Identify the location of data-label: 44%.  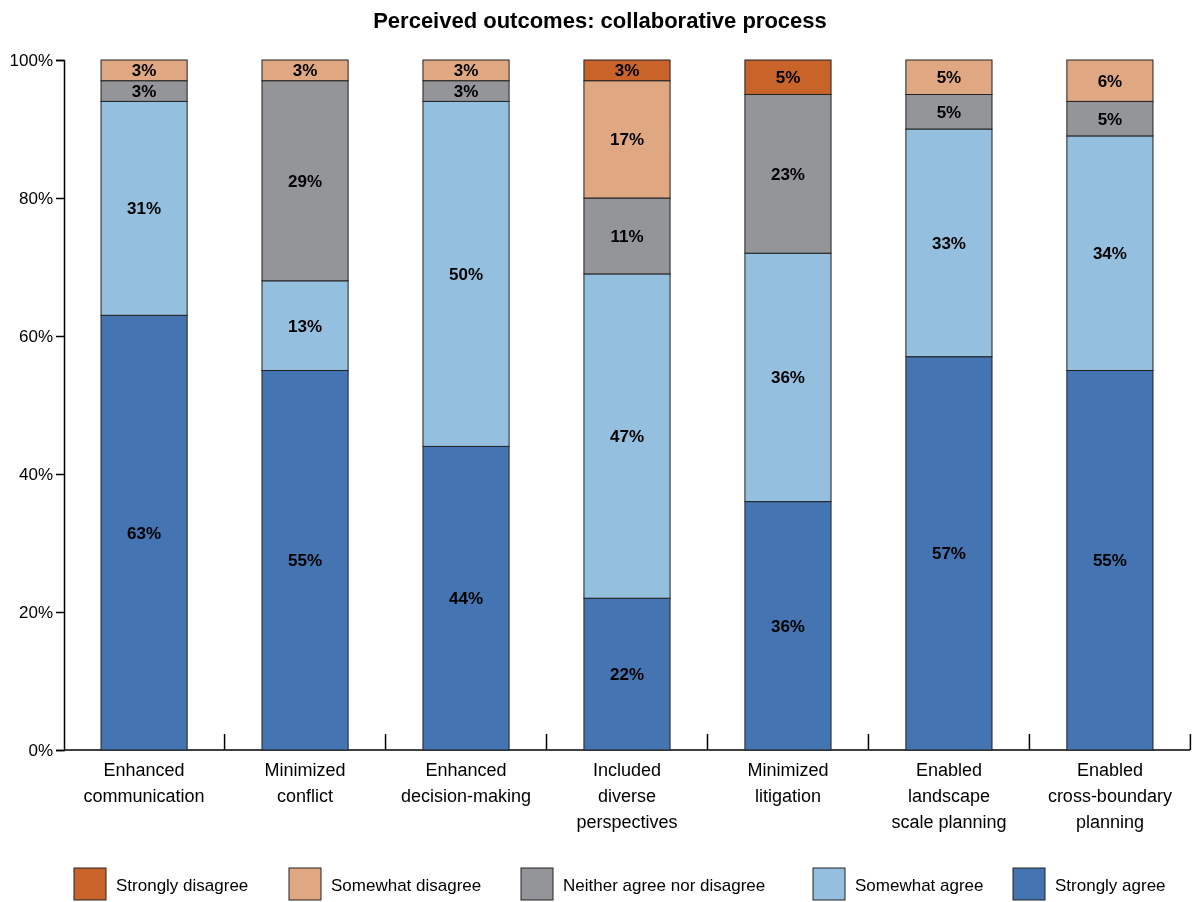
(466, 599).